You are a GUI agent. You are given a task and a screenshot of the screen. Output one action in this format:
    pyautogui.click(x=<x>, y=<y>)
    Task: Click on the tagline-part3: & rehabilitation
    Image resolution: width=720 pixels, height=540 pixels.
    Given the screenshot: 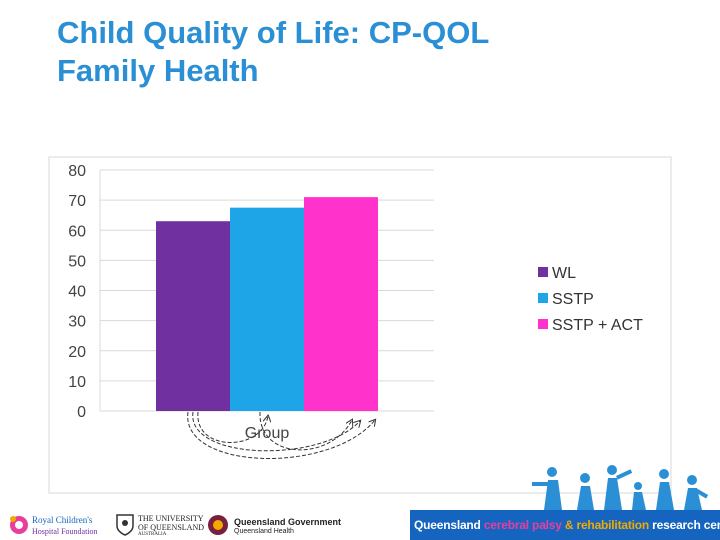 What is the action you would take?
    pyautogui.click(x=608, y=525)
    